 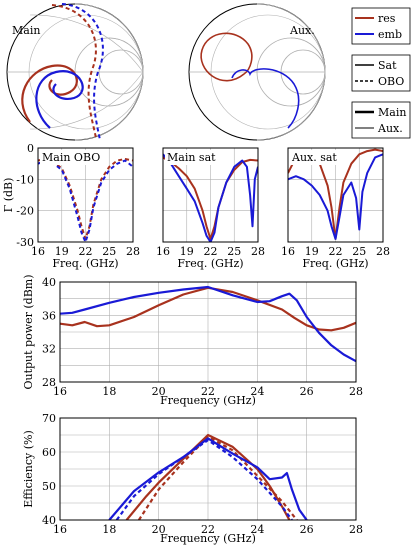 I want to click on legend-sat-label: Sat, so click(x=387, y=65).